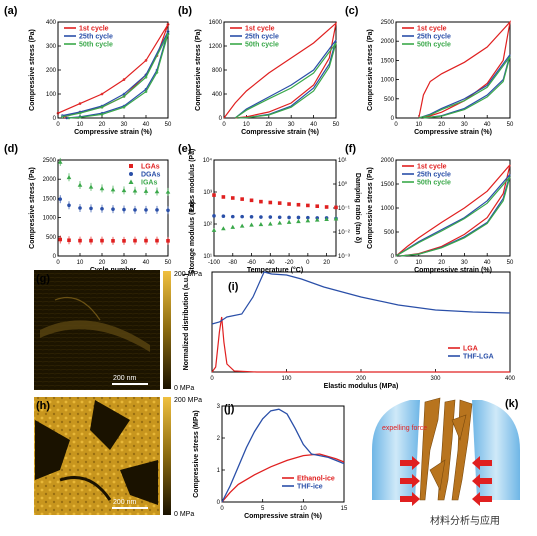 Image resolution: width=537 pixels, height=536 pixels. I want to click on legend-entry-j: THF-ice, so click(310, 487).